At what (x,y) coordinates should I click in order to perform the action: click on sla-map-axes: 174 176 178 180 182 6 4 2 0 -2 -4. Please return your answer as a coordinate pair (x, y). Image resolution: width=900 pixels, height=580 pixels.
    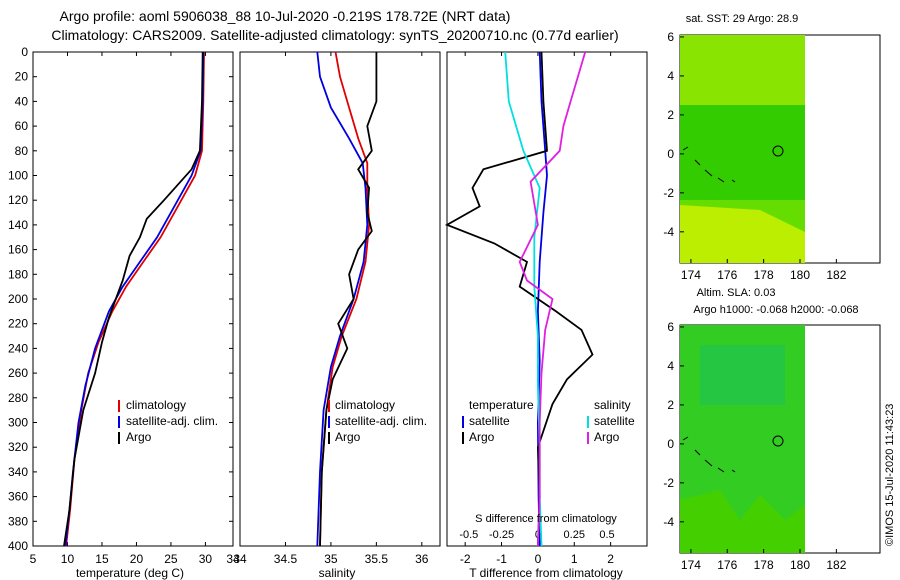
    Looking at the image, I should click on (754, 446).